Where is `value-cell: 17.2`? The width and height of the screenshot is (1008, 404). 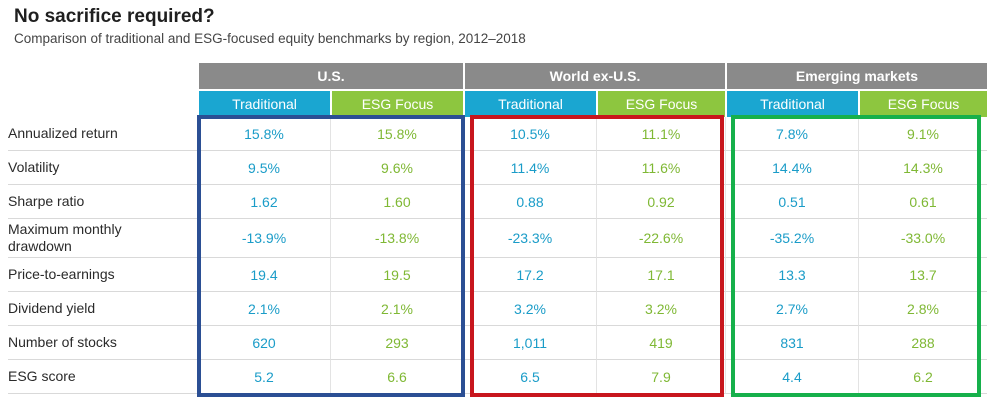 value-cell: 17.2 is located at coordinates (529, 275).